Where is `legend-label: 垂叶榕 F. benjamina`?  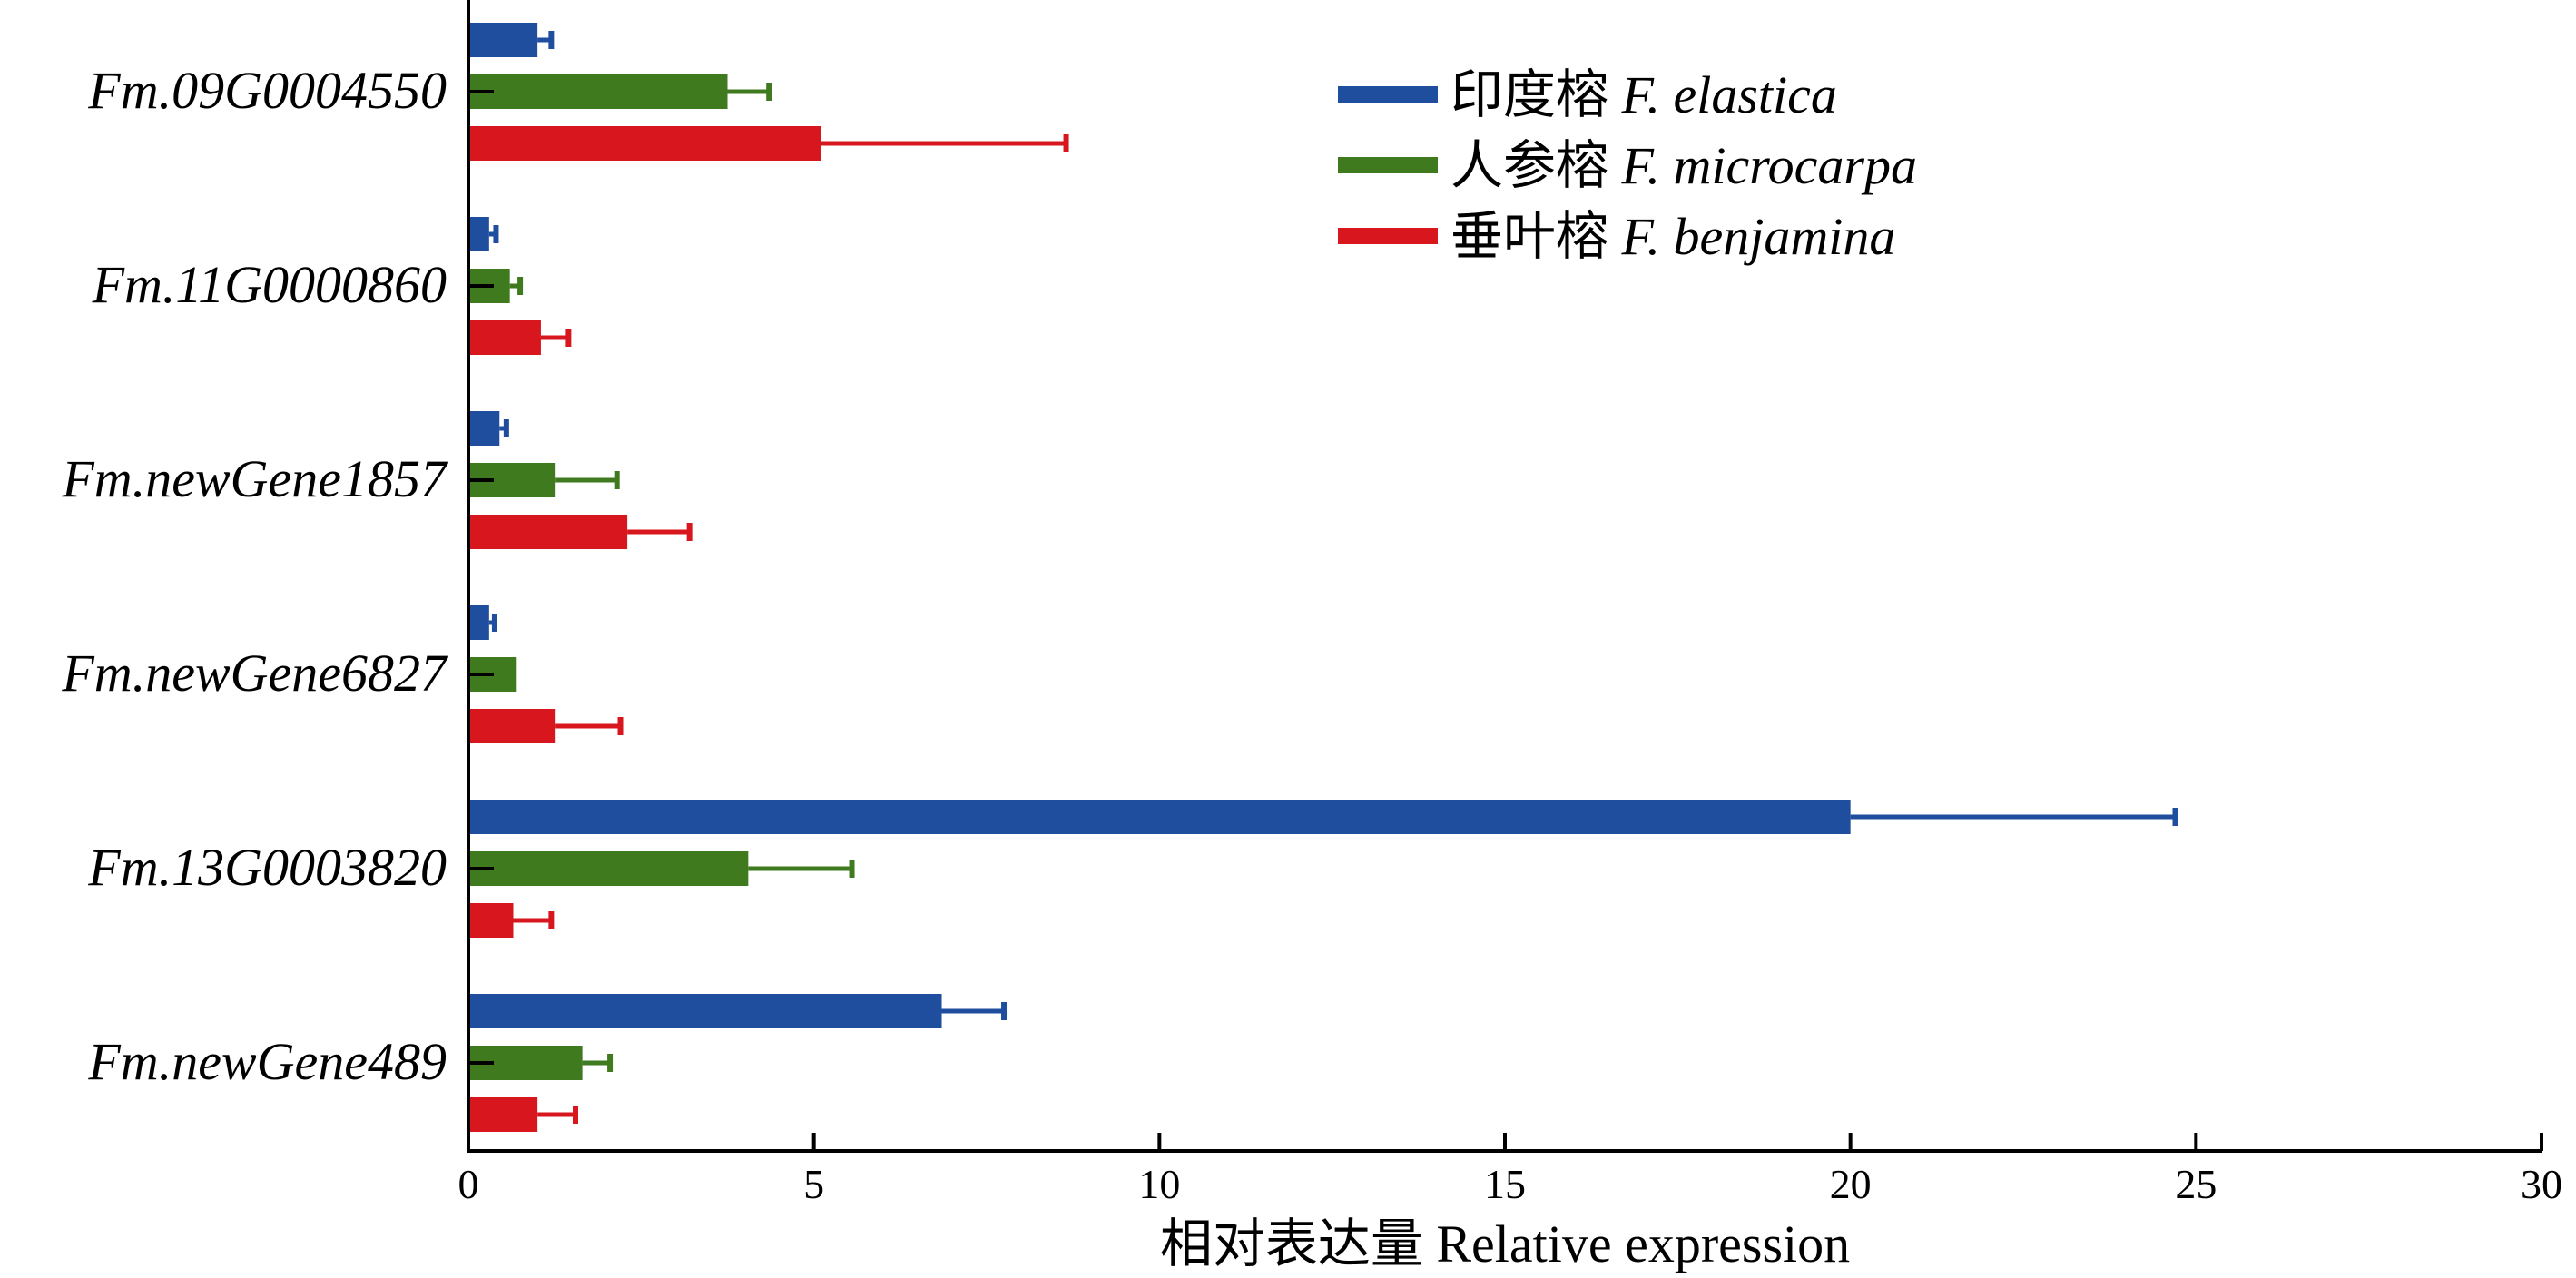
legend-label: 垂叶榕 F. benjamina is located at coordinates (1672, 236).